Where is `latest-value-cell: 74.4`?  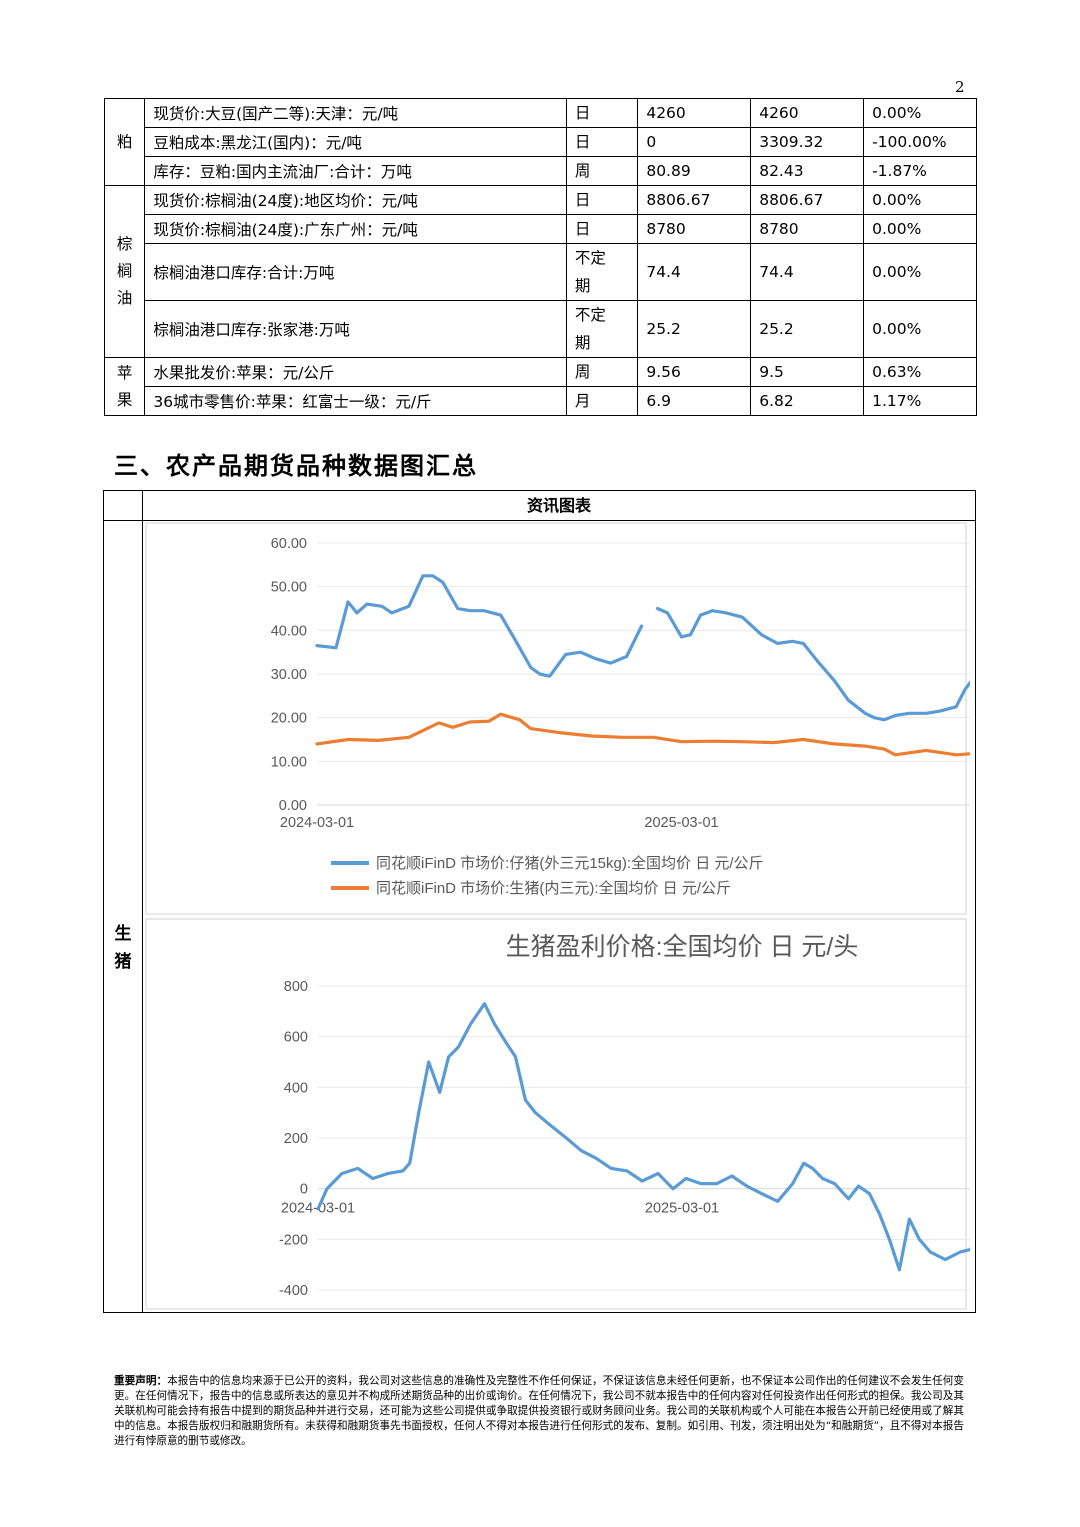
latest-value-cell: 74.4 is located at coordinates (694, 272).